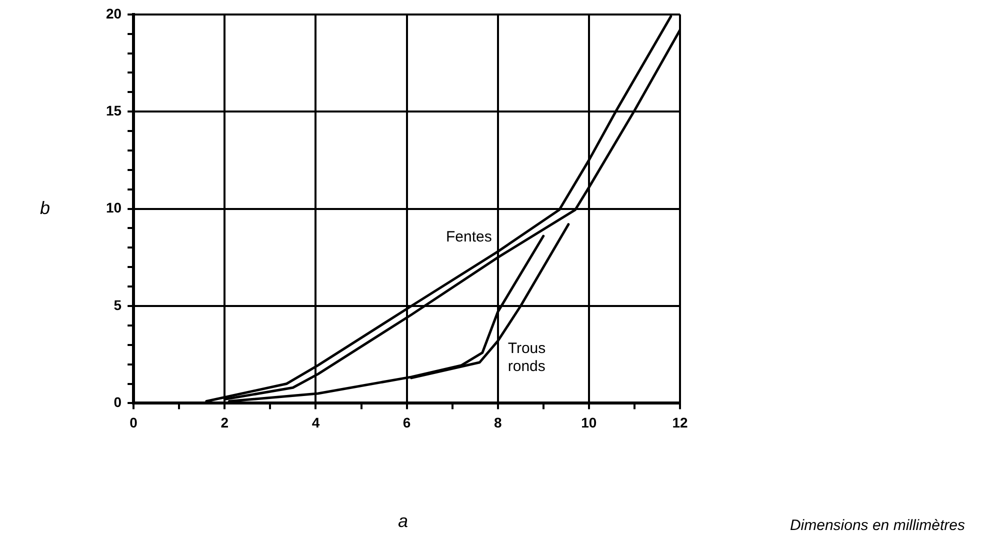 This screenshot has width=985, height=550. What do you see at coordinates (403, 521) in the screenshot?
I see `x-axis-title: a` at bounding box center [403, 521].